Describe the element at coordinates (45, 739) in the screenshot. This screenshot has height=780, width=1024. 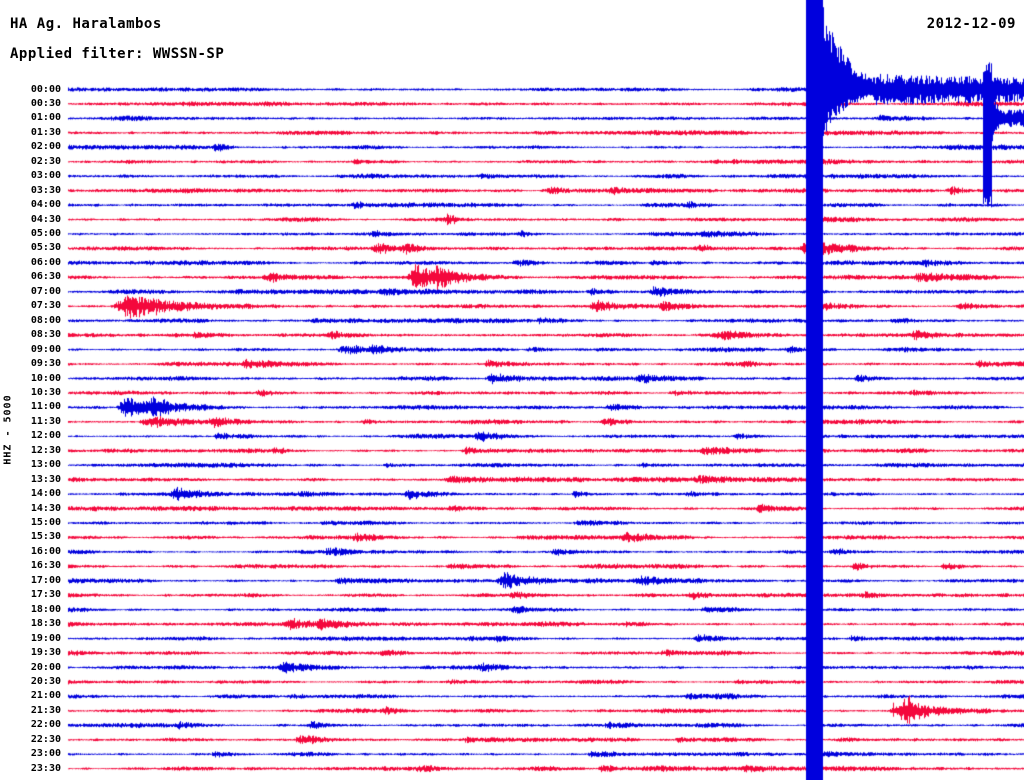
I see `time-label: 22:30` at that location.